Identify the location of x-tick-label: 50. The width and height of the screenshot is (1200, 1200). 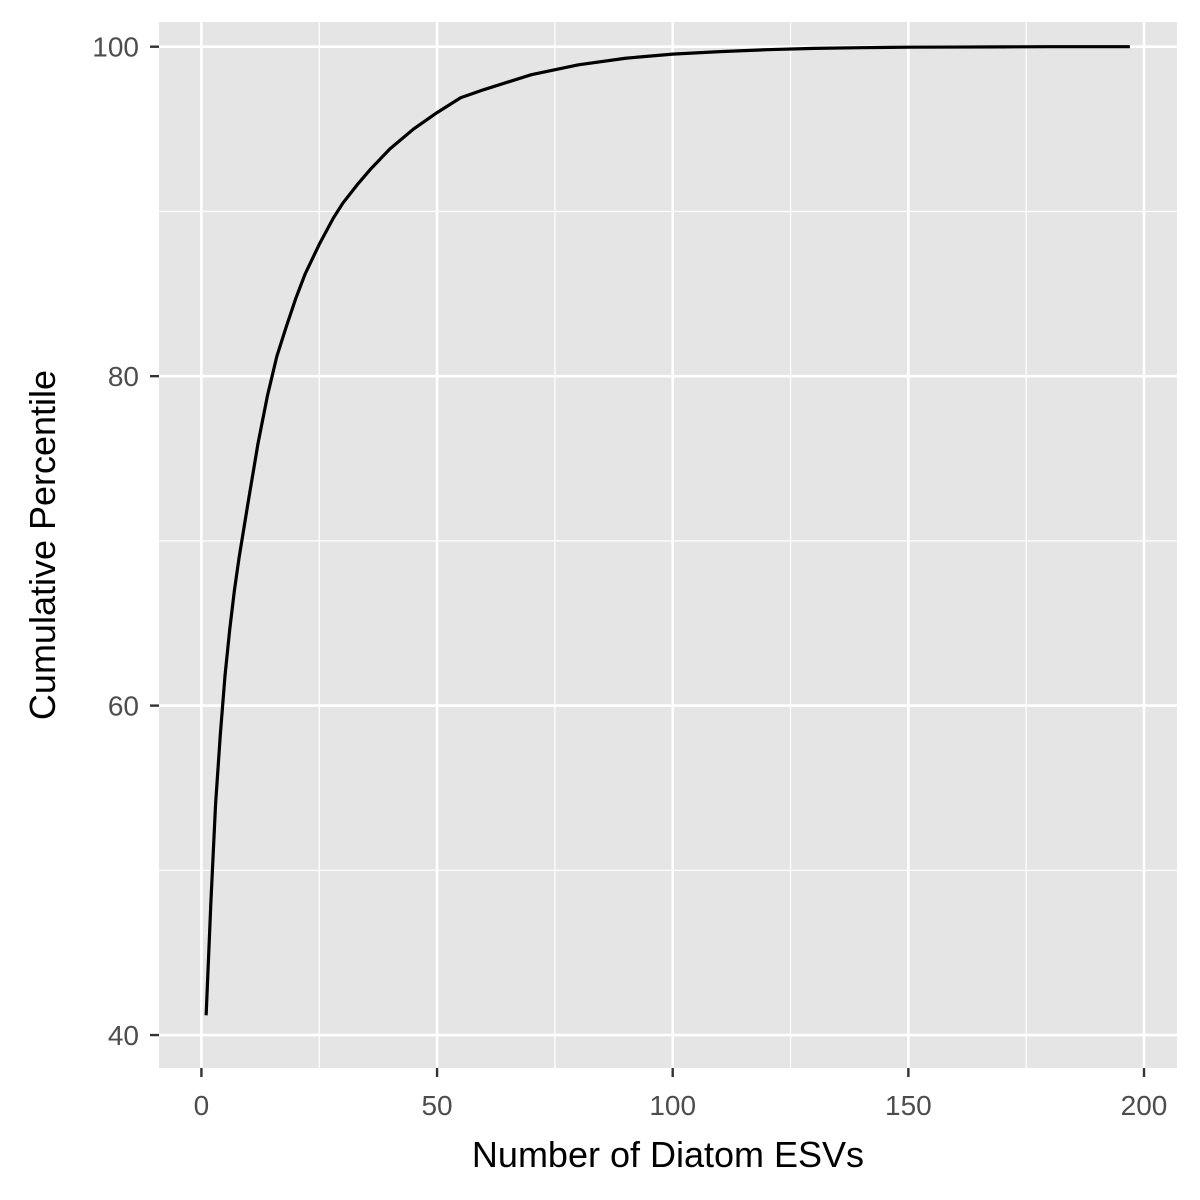
(436, 1105).